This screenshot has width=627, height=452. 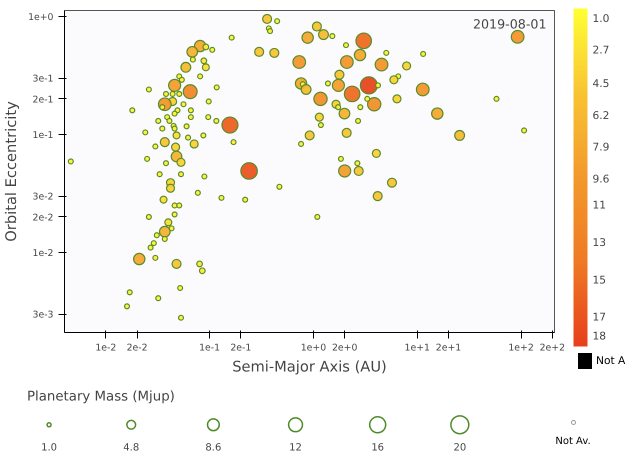 What do you see at coordinates (601, 50) in the screenshot?
I see `color-bar-label: 2.7` at bounding box center [601, 50].